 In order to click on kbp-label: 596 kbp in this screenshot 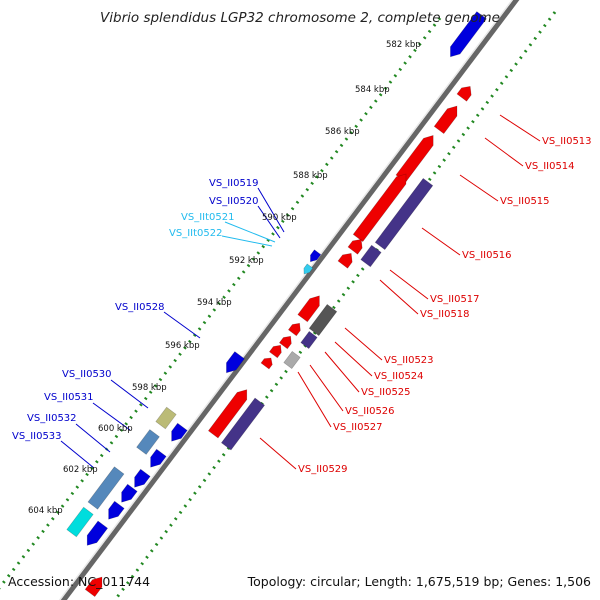, I will do `click(182, 346)`.